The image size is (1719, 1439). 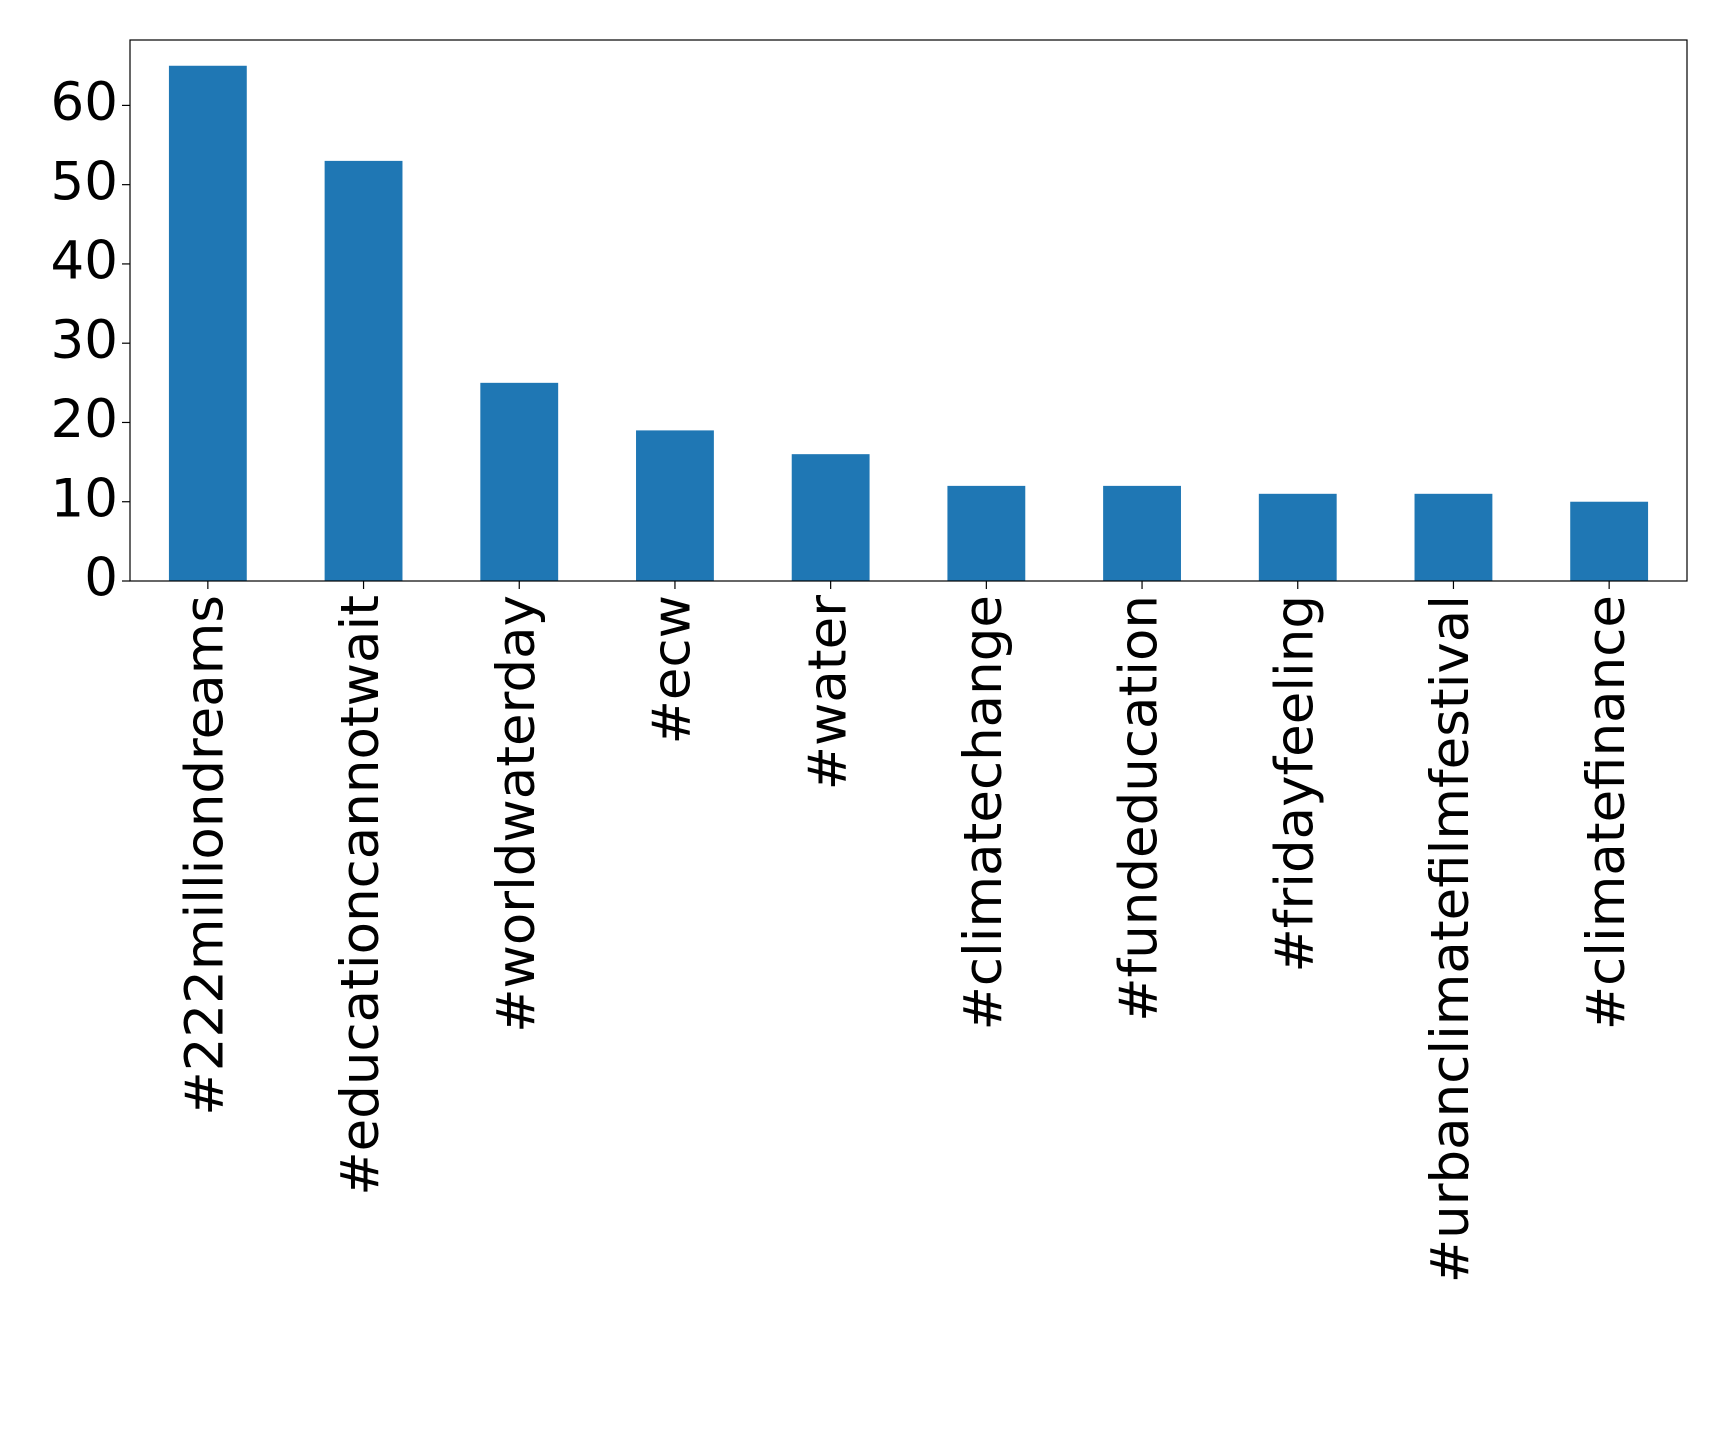 I want to click on y-tick-label: 30, so click(x=84, y=340).